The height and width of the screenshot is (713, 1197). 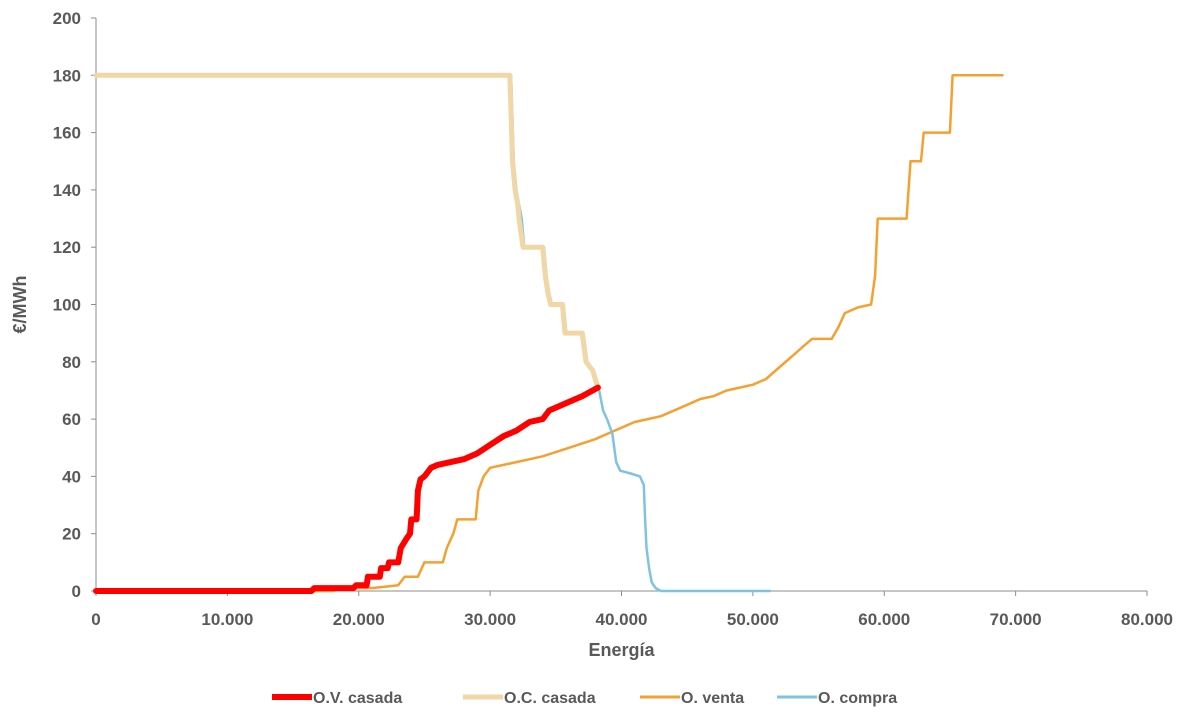 I want to click on legend: O.V. casada O.C. casada O. venta O. compra, so click(x=584, y=698).